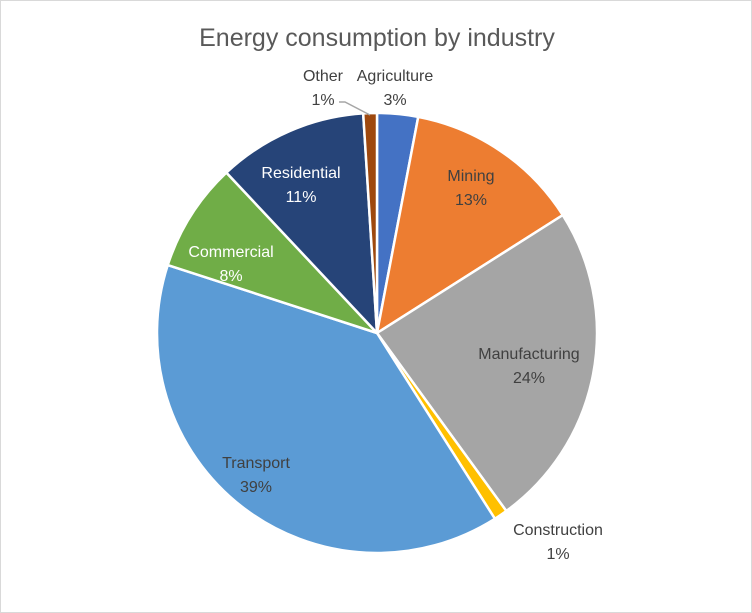  Describe the element at coordinates (395, 76) in the screenshot. I see `slice-label-agriculture: Agriculture` at that location.